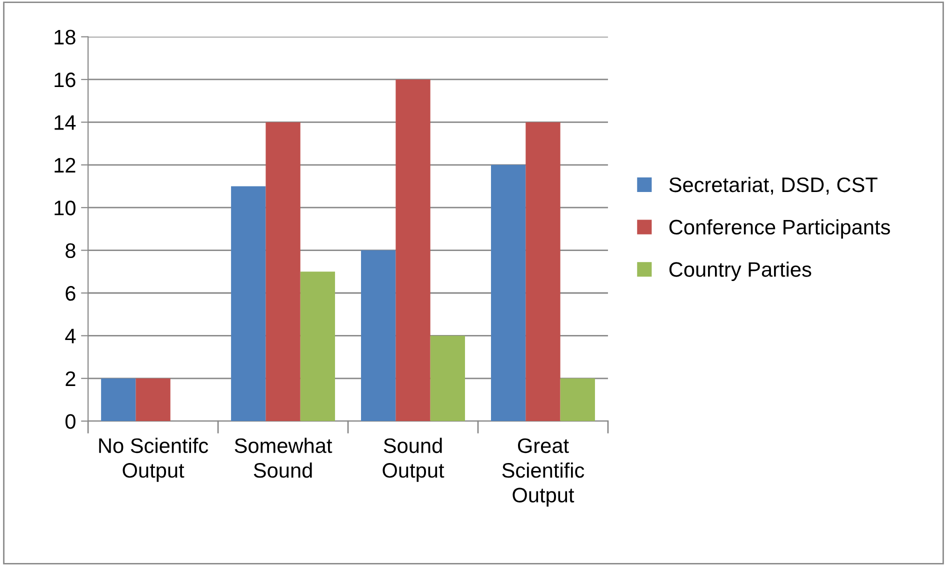 The height and width of the screenshot is (566, 947). I want to click on legend-label: Secretariat, DSD, CST, so click(773, 185).